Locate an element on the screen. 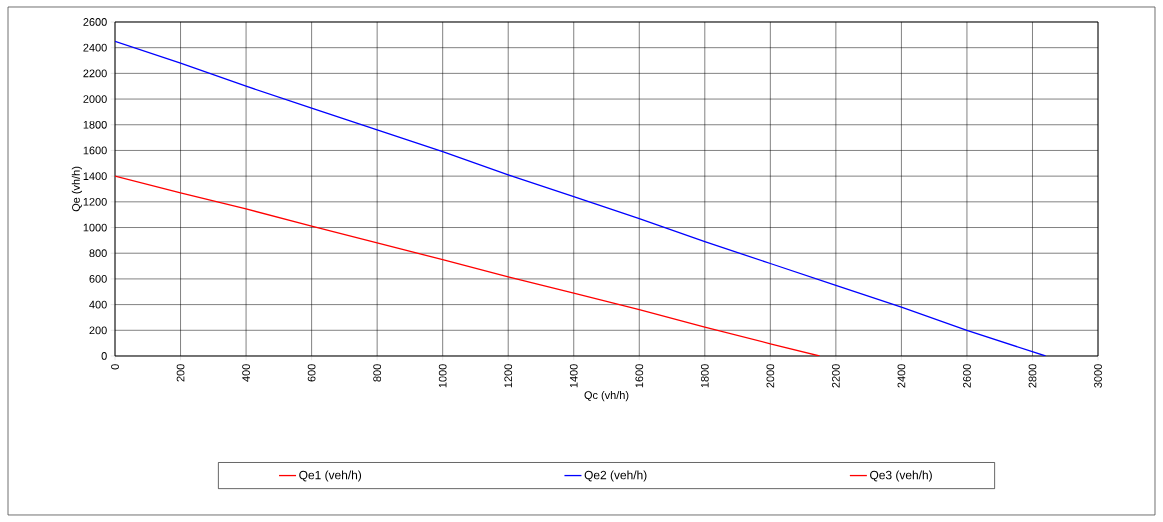 The height and width of the screenshot is (522, 1163). y-tick-label: 0 is located at coordinates (104, 356).